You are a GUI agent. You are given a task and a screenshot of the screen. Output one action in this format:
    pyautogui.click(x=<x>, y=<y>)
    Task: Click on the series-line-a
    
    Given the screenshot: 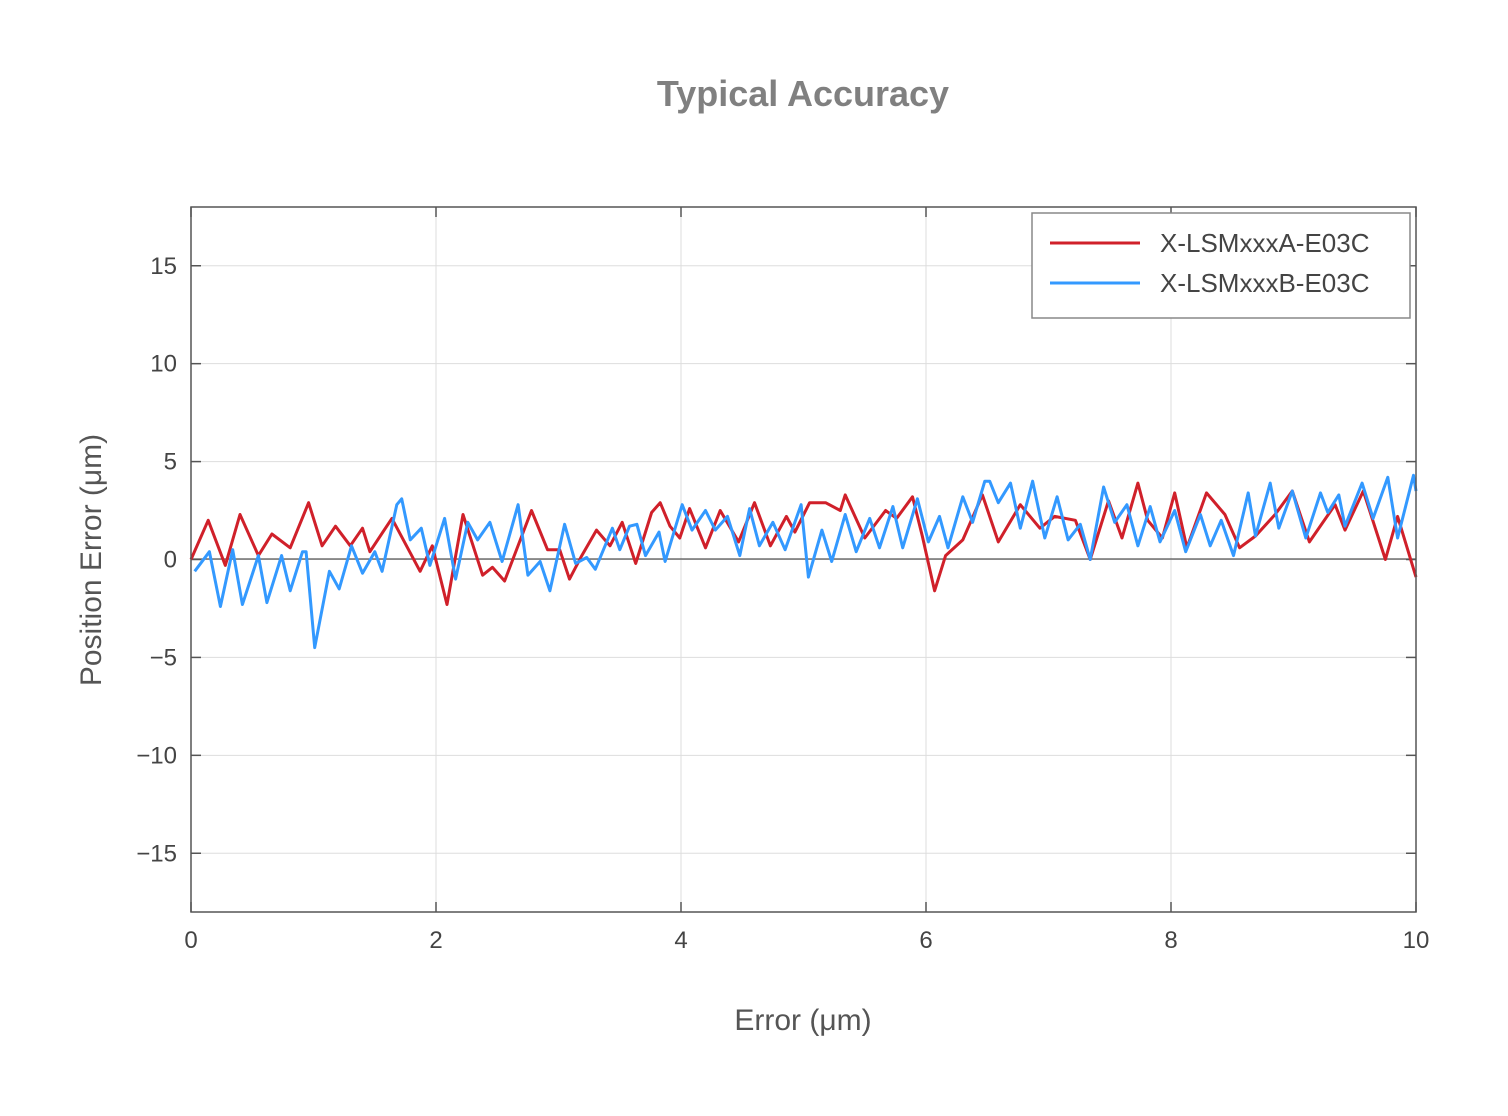 What is the action you would take?
    pyautogui.click(x=803, y=543)
    